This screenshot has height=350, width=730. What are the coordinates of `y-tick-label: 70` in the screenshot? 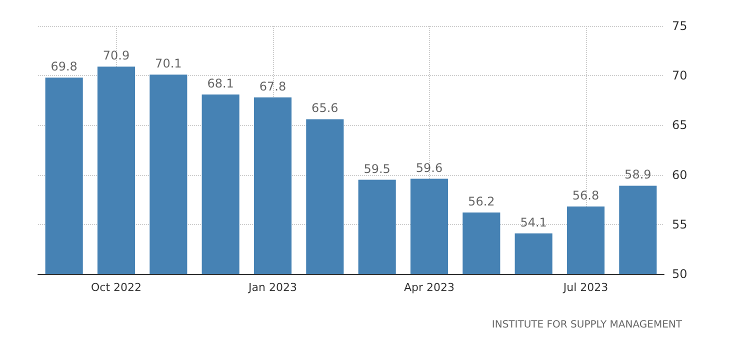 It's located at (680, 75).